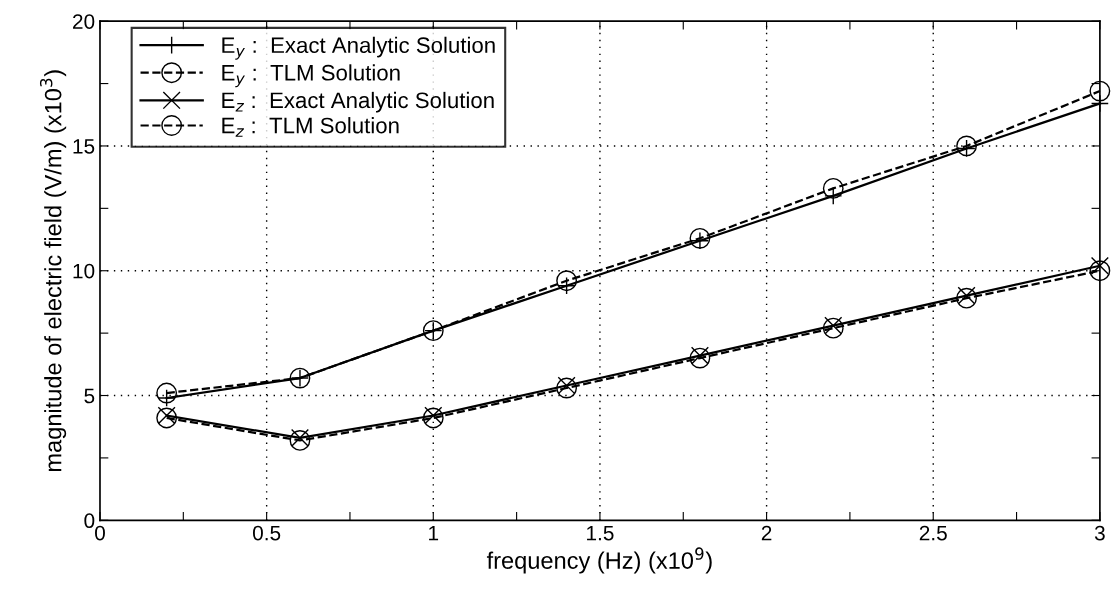 The height and width of the screenshot is (605, 1111). What do you see at coordinates (766, 533) in the screenshot?
I see `x-tick-label: 2` at bounding box center [766, 533].